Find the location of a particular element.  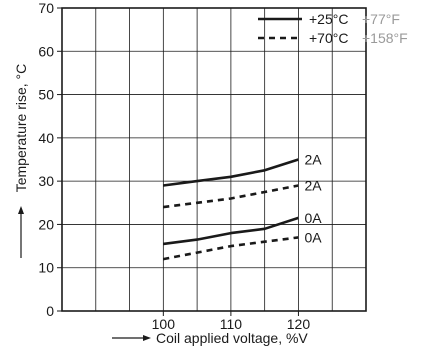

y-tick-label: 50 is located at coordinates (46, 95).